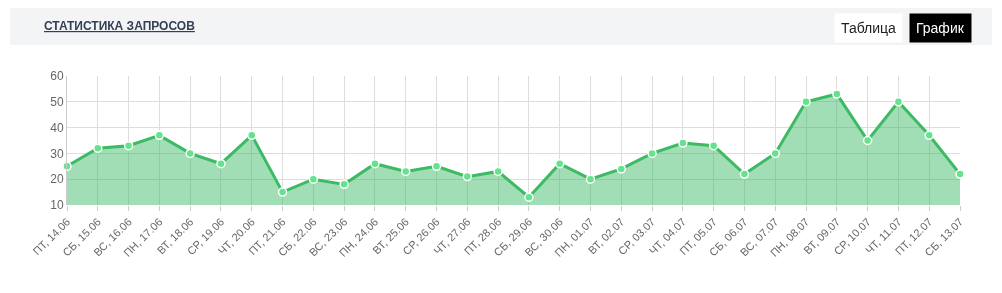 The height and width of the screenshot is (293, 1002). Describe the element at coordinates (940, 28) in the screenshot. I see `text: График` at that location.